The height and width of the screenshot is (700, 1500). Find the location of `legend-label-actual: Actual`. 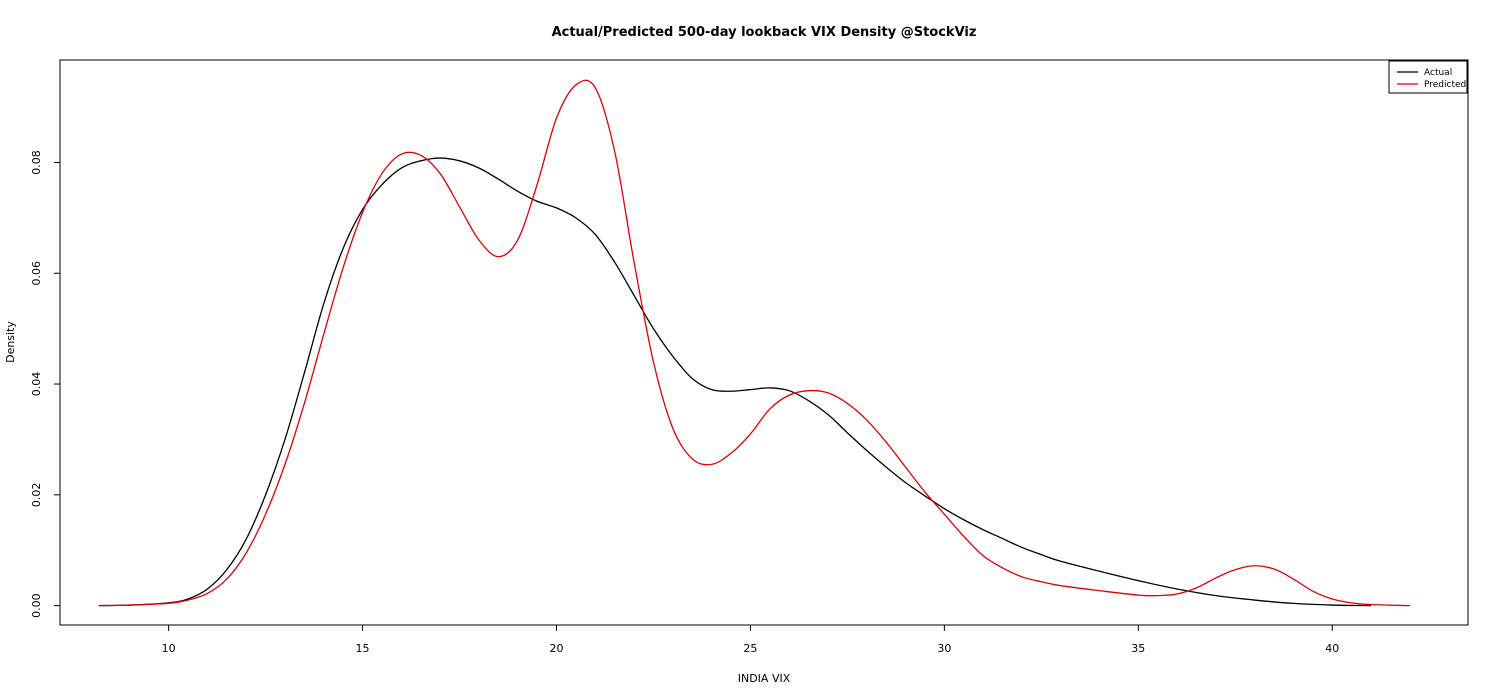

legend-label-actual: Actual is located at coordinates (1438, 73).